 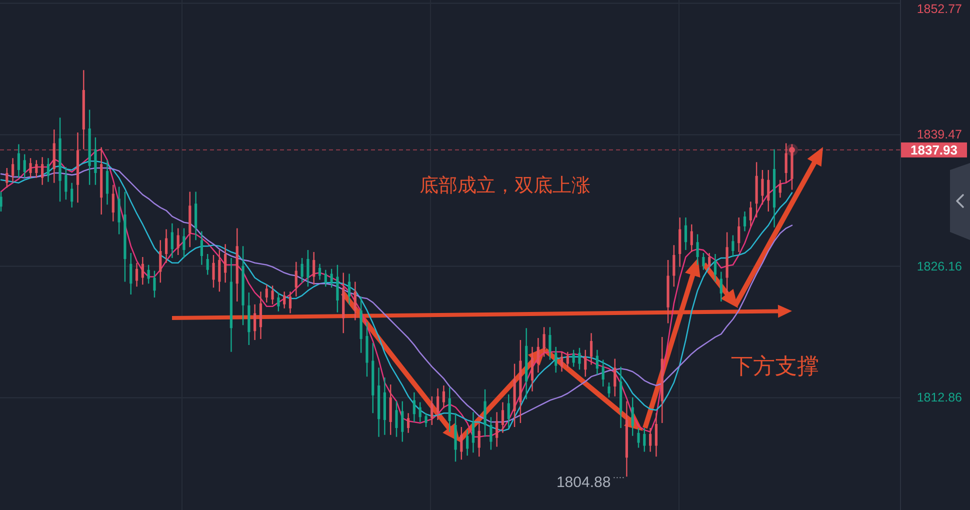 What do you see at coordinates (775, 366) in the screenshot?
I see `annotation: 下方支撑` at bounding box center [775, 366].